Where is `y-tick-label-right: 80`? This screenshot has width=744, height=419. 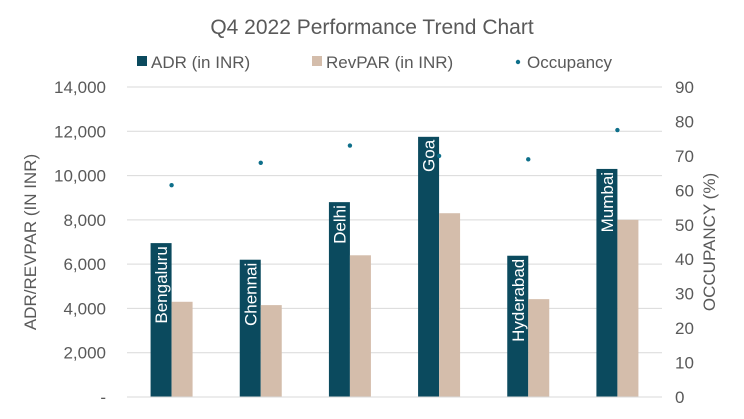 y-tick-label-right: 80 is located at coordinates (684, 121).